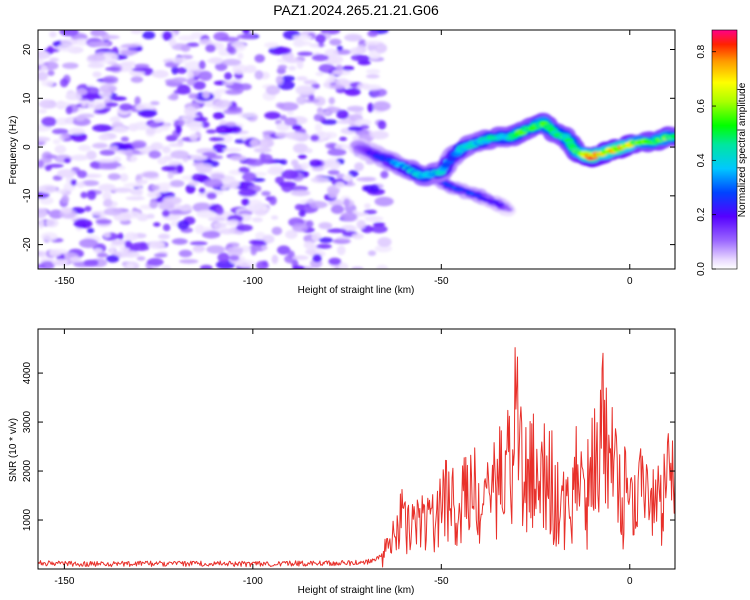 This screenshot has width=750, height=600. Describe the element at coordinates (356, 590) in the screenshot. I see `snr-x-axis-label: Height of straight line (km)` at that location.